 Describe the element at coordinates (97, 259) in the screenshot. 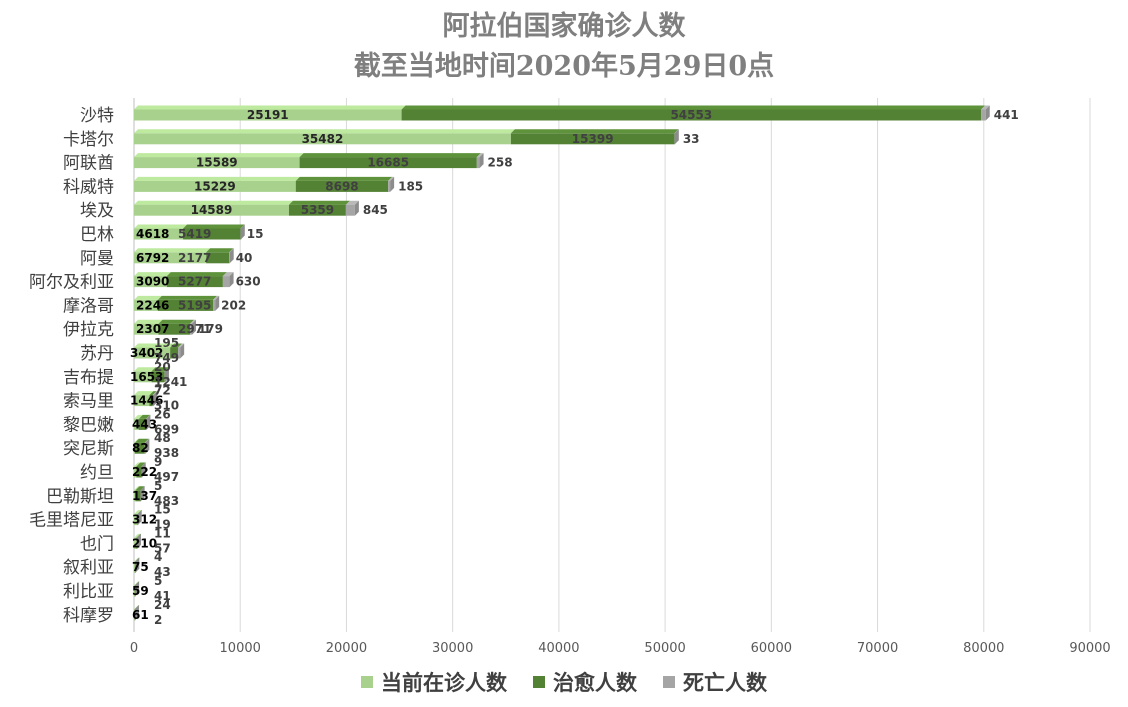

I see `category-label: 阿曼` at that location.